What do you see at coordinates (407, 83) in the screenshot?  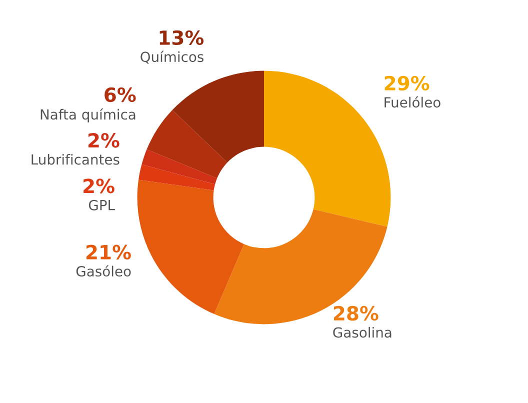 I see `data-label: 29%` at bounding box center [407, 83].